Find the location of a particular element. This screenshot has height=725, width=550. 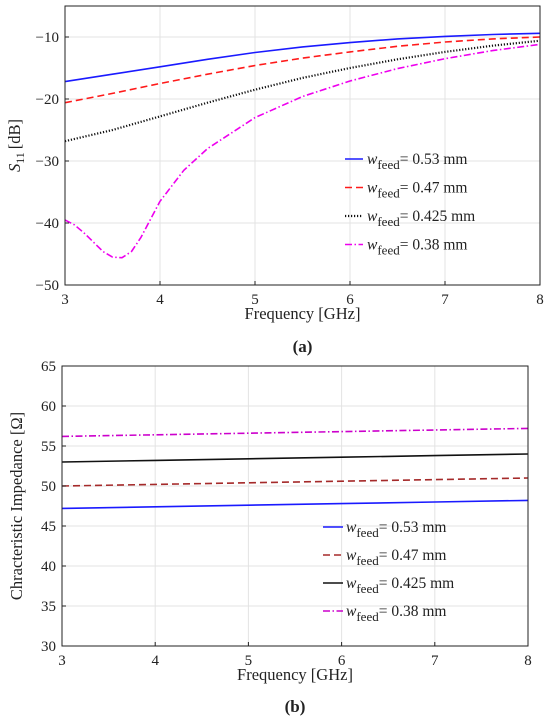

y-tick-label: 40 is located at coordinates (48, 567).